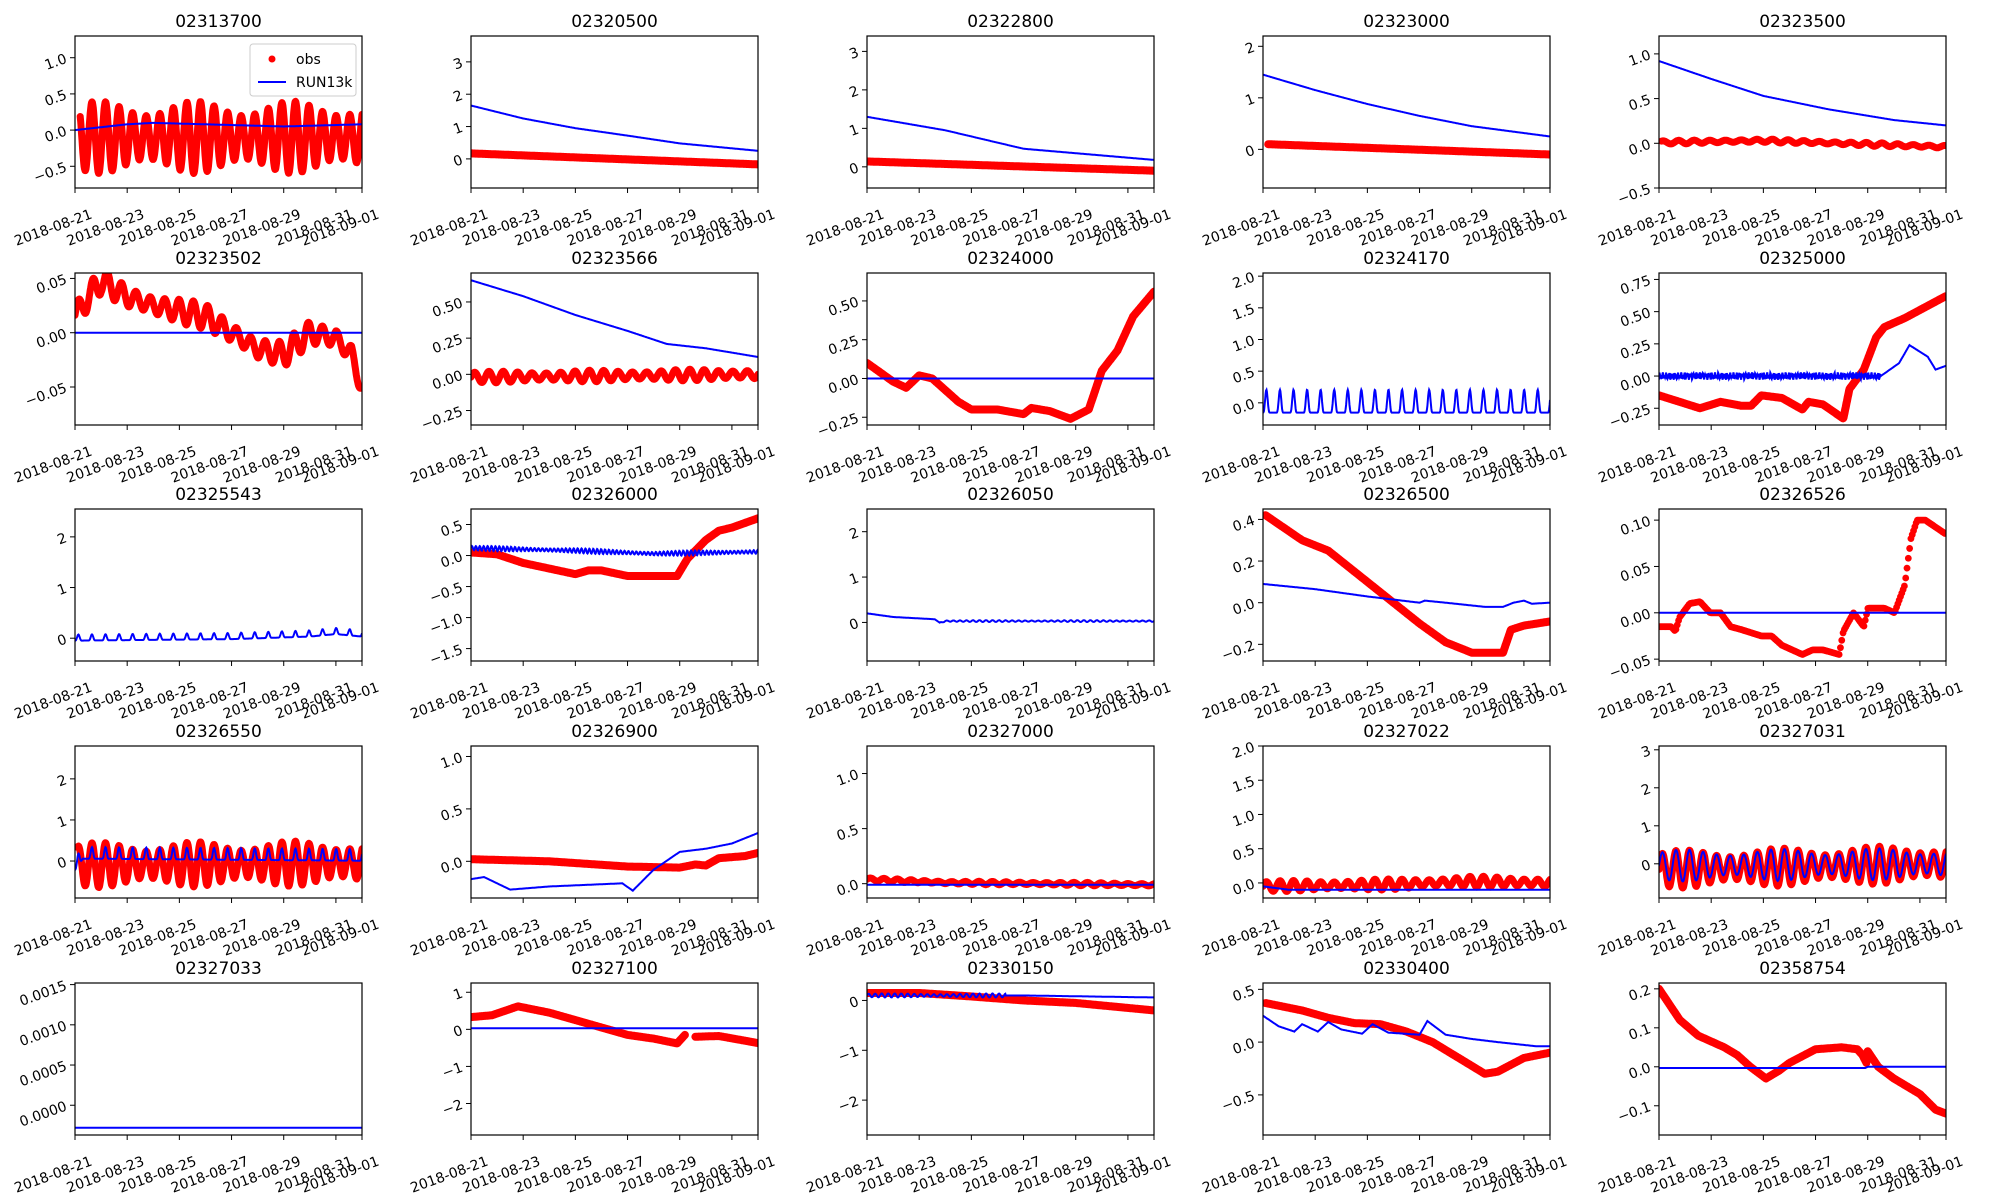 The height and width of the screenshot is (1200, 2000). I want to click on subplot-title: 02323502, so click(218, 259).